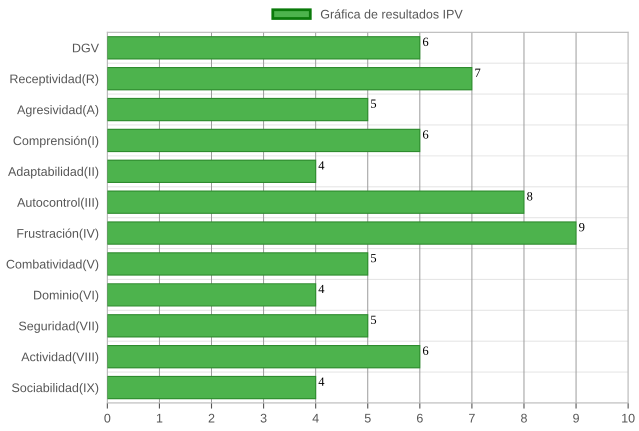  What do you see at coordinates (211, 418) in the screenshot?
I see `x-tick-label: 2` at bounding box center [211, 418].